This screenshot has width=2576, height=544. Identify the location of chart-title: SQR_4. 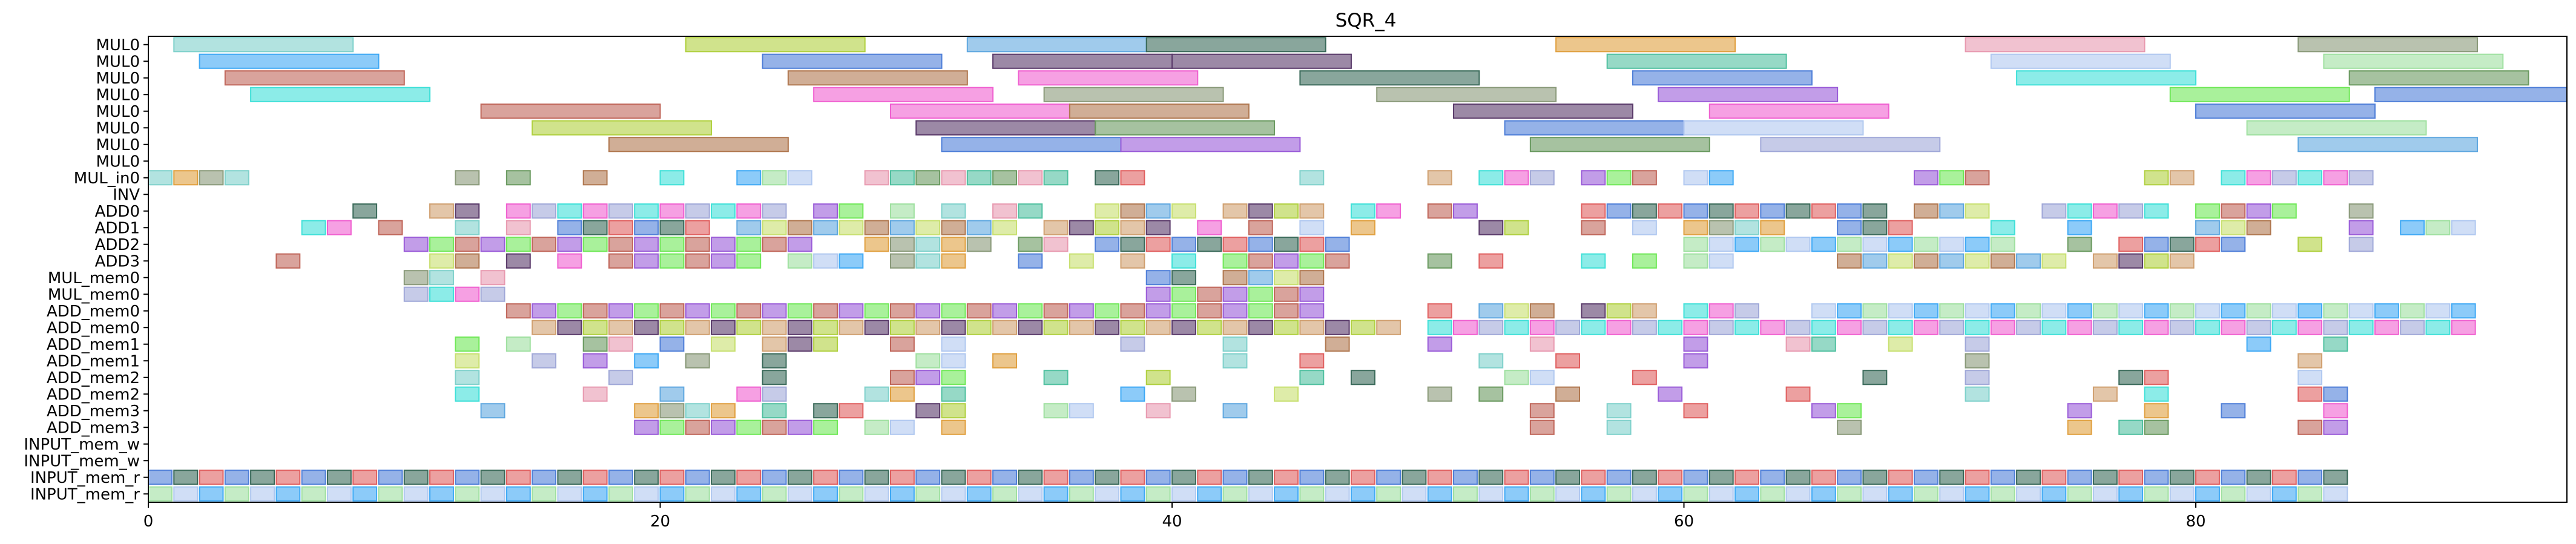
(1366, 20).